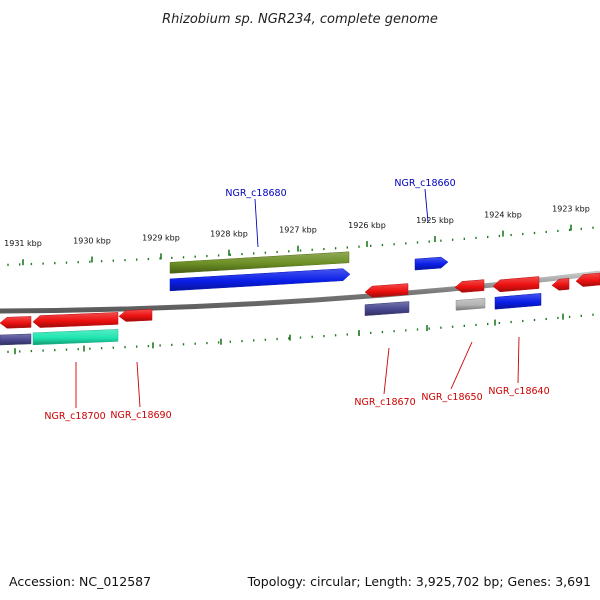  Describe the element at coordinates (23, 243) in the screenshot. I see `ruler-label: 1931 kbp` at that location.